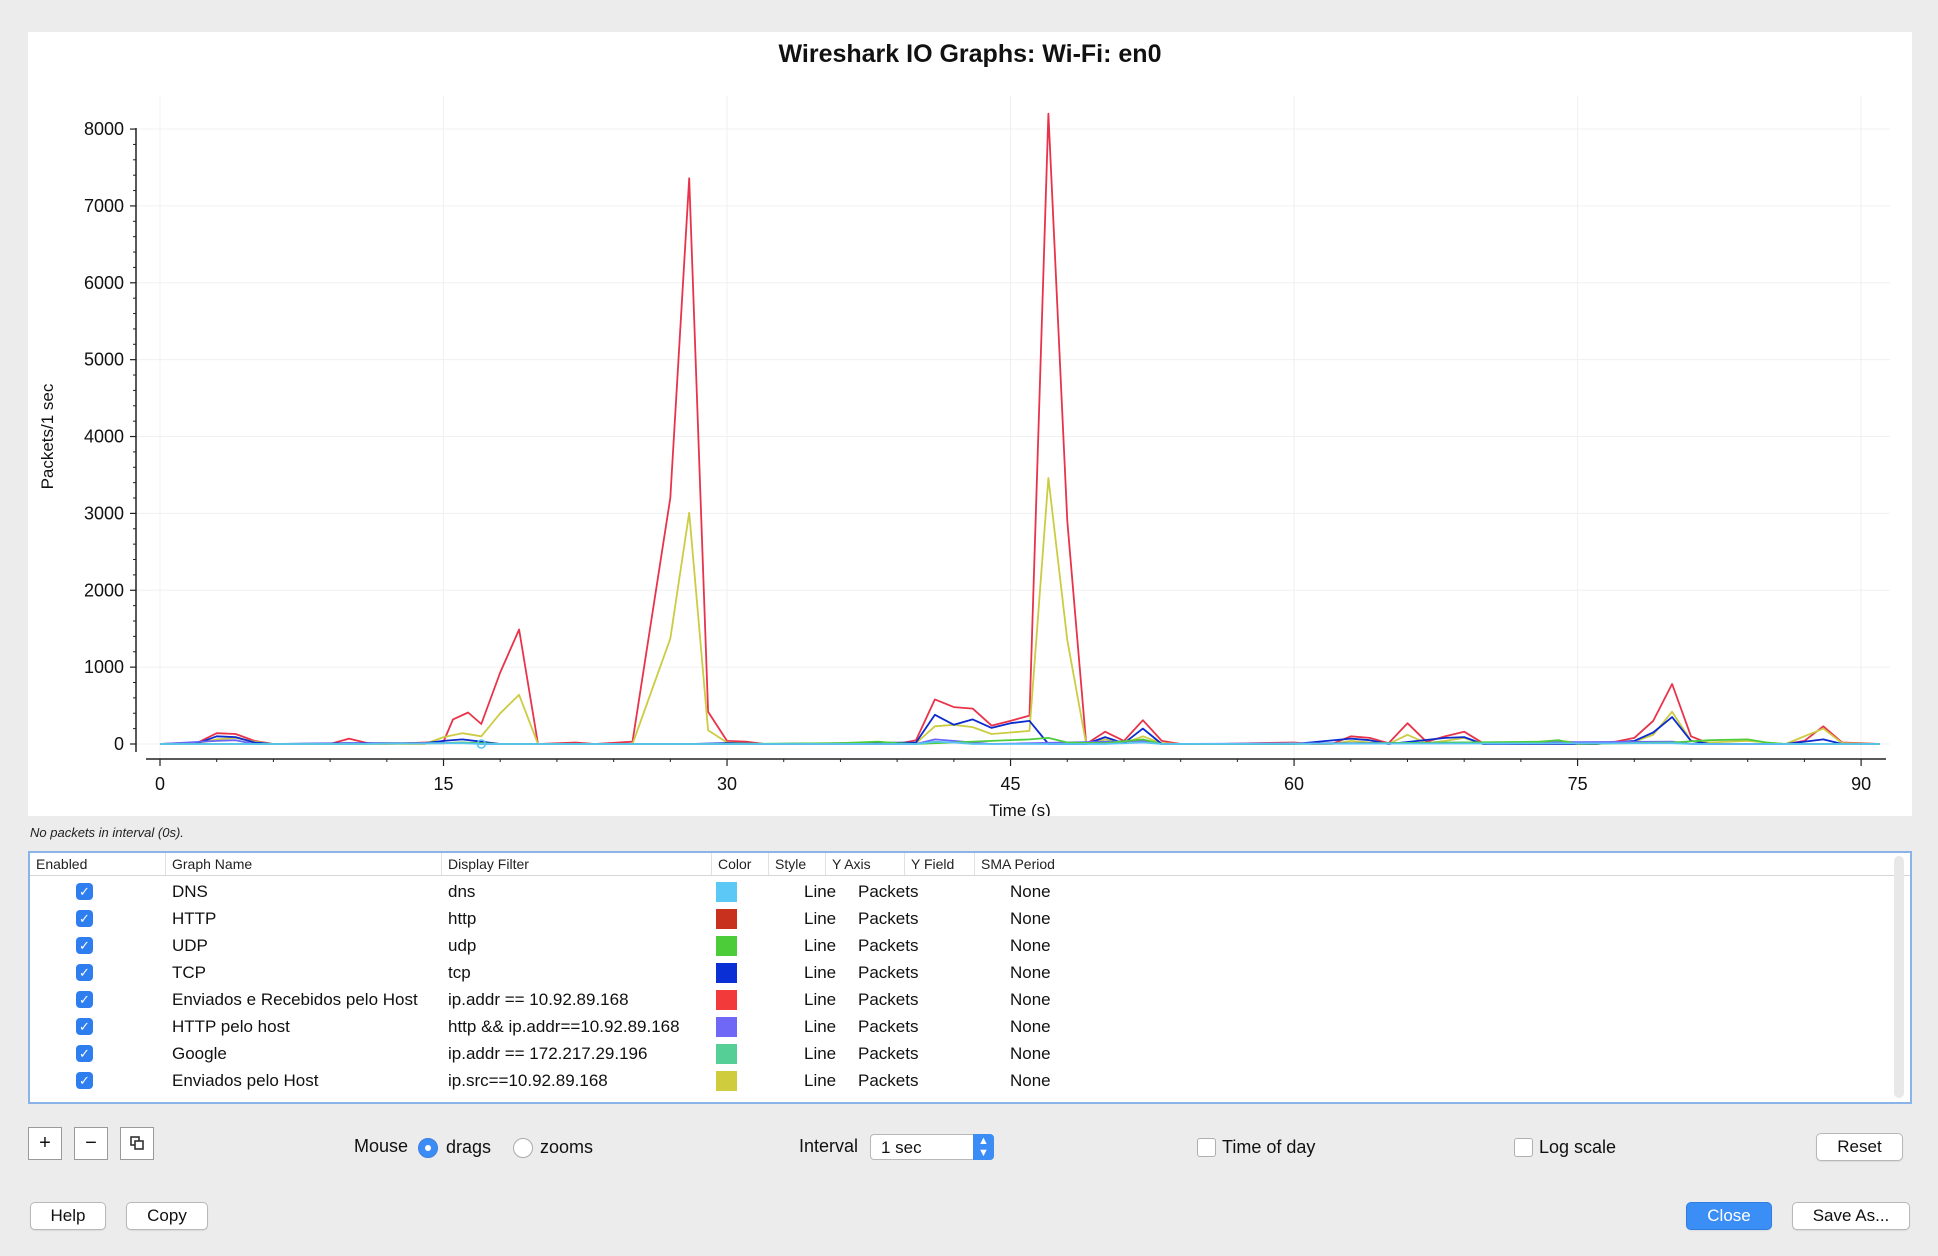 The width and height of the screenshot is (1938, 1256). What do you see at coordinates (940, 864) in the screenshot?
I see `header-y-field: Y Field` at bounding box center [940, 864].